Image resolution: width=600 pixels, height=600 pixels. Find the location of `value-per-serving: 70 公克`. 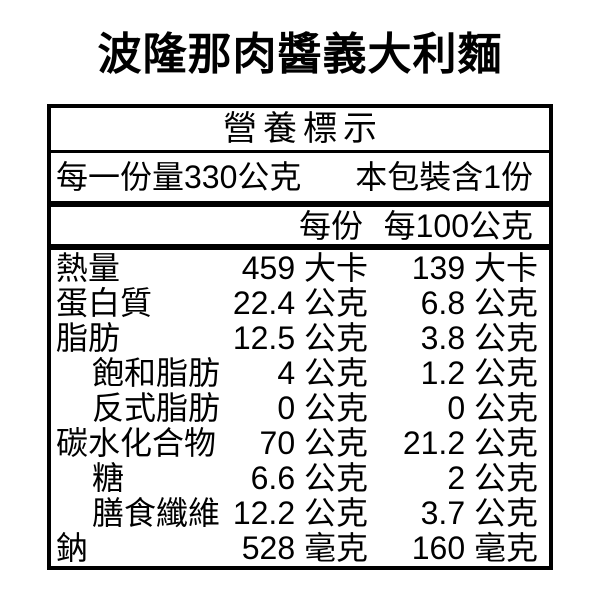

value-per-serving: 70 公克 is located at coordinates (314, 443).